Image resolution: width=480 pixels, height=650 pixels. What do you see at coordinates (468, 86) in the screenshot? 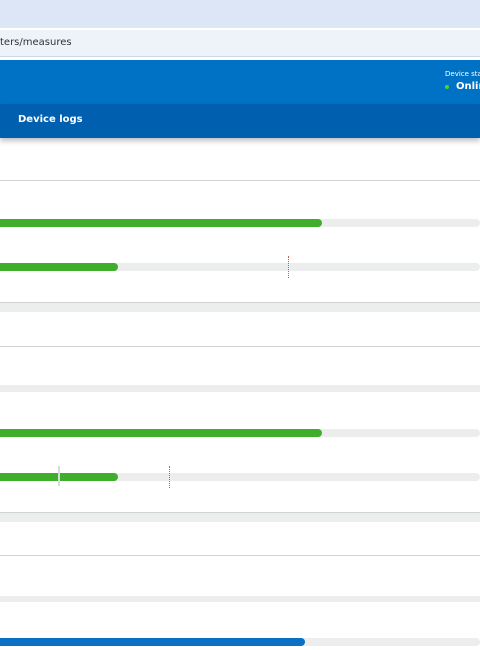
I see `status-value: Onlin` at bounding box center [468, 86].